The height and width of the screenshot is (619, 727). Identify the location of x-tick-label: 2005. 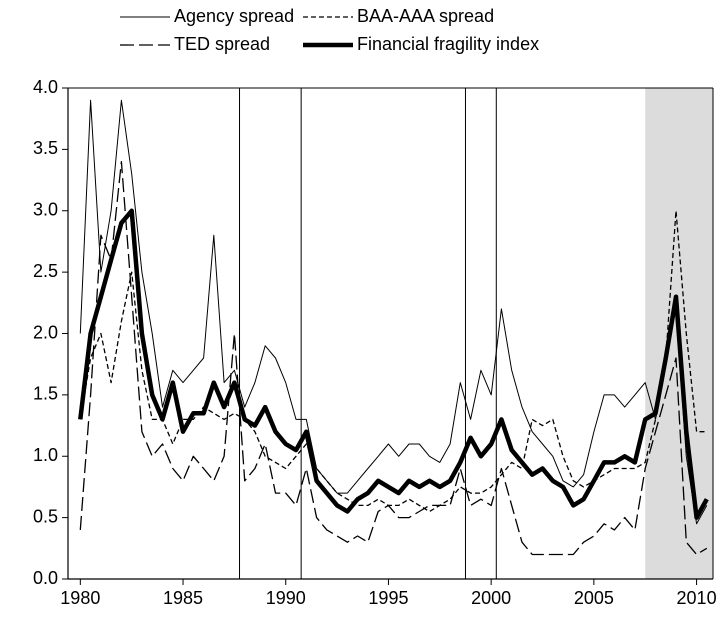
(594, 598).